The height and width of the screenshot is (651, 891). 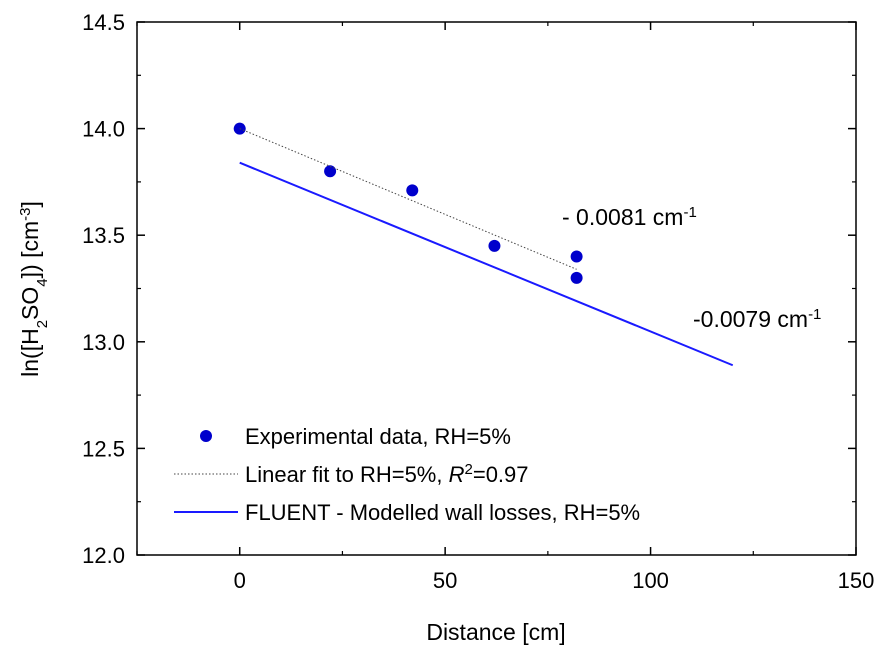 I want to click on legend-label-experimental: Experimental data, RH=5%, so click(x=378, y=436).